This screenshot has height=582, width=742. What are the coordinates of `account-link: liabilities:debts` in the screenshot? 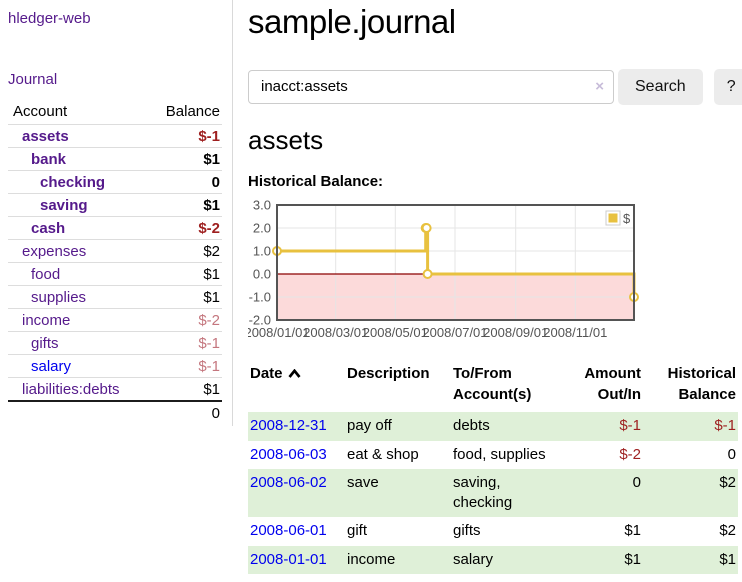 It's located at (71, 389).